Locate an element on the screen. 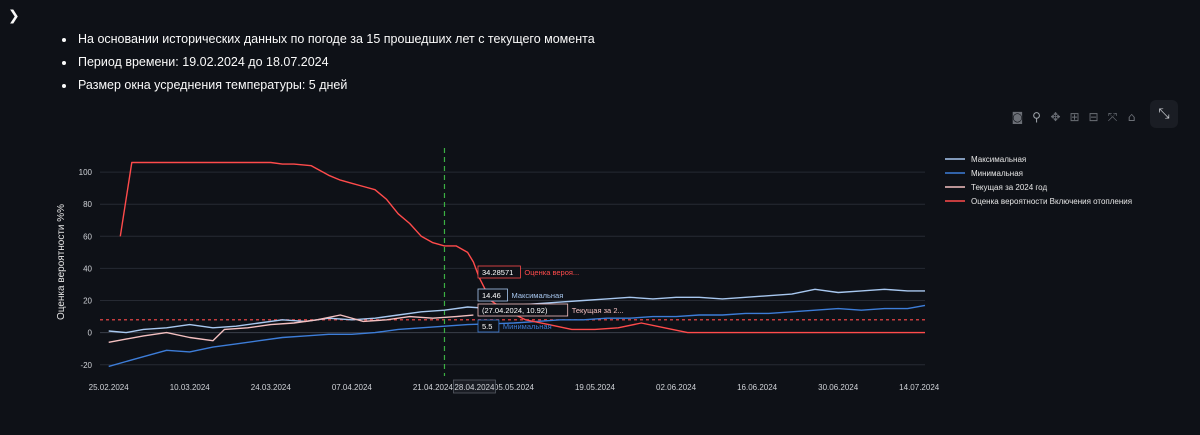 Image resolution: width=1200 pixels, height=435 pixels. legend-label-0: Максимальная is located at coordinates (998, 159).